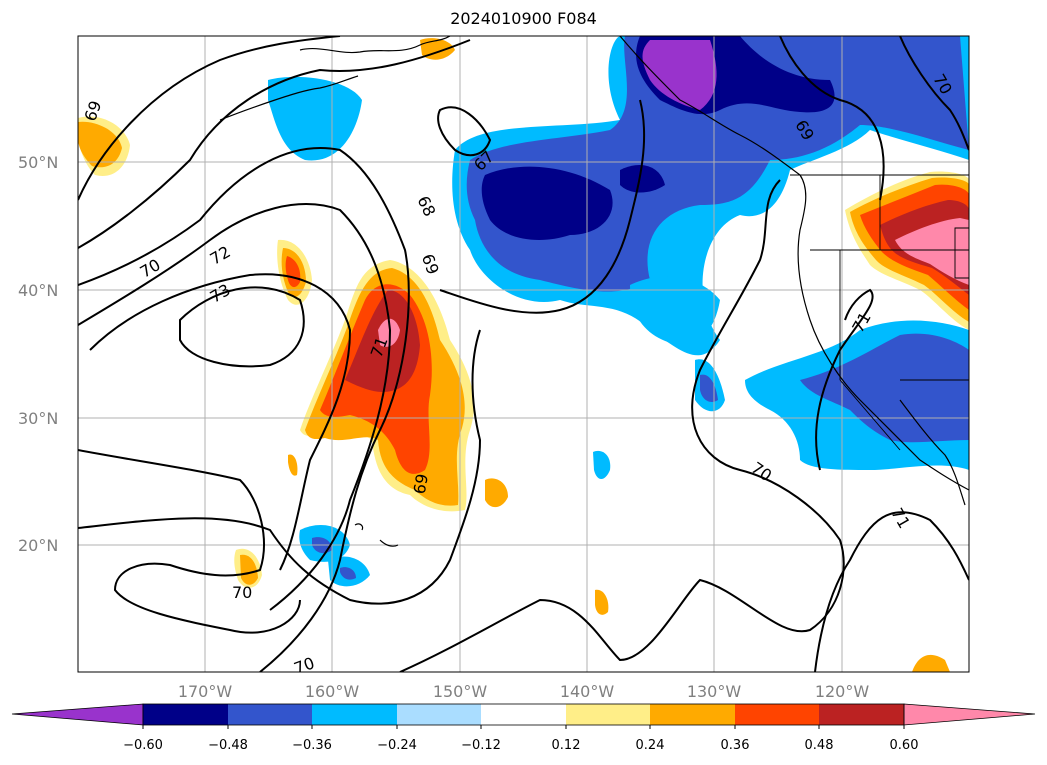 This screenshot has height=765, width=1047. What do you see at coordinates (735, 745) in the screenshot?
I see `colorbar-tick-label: 0.36` at bounding box center [735, 745].